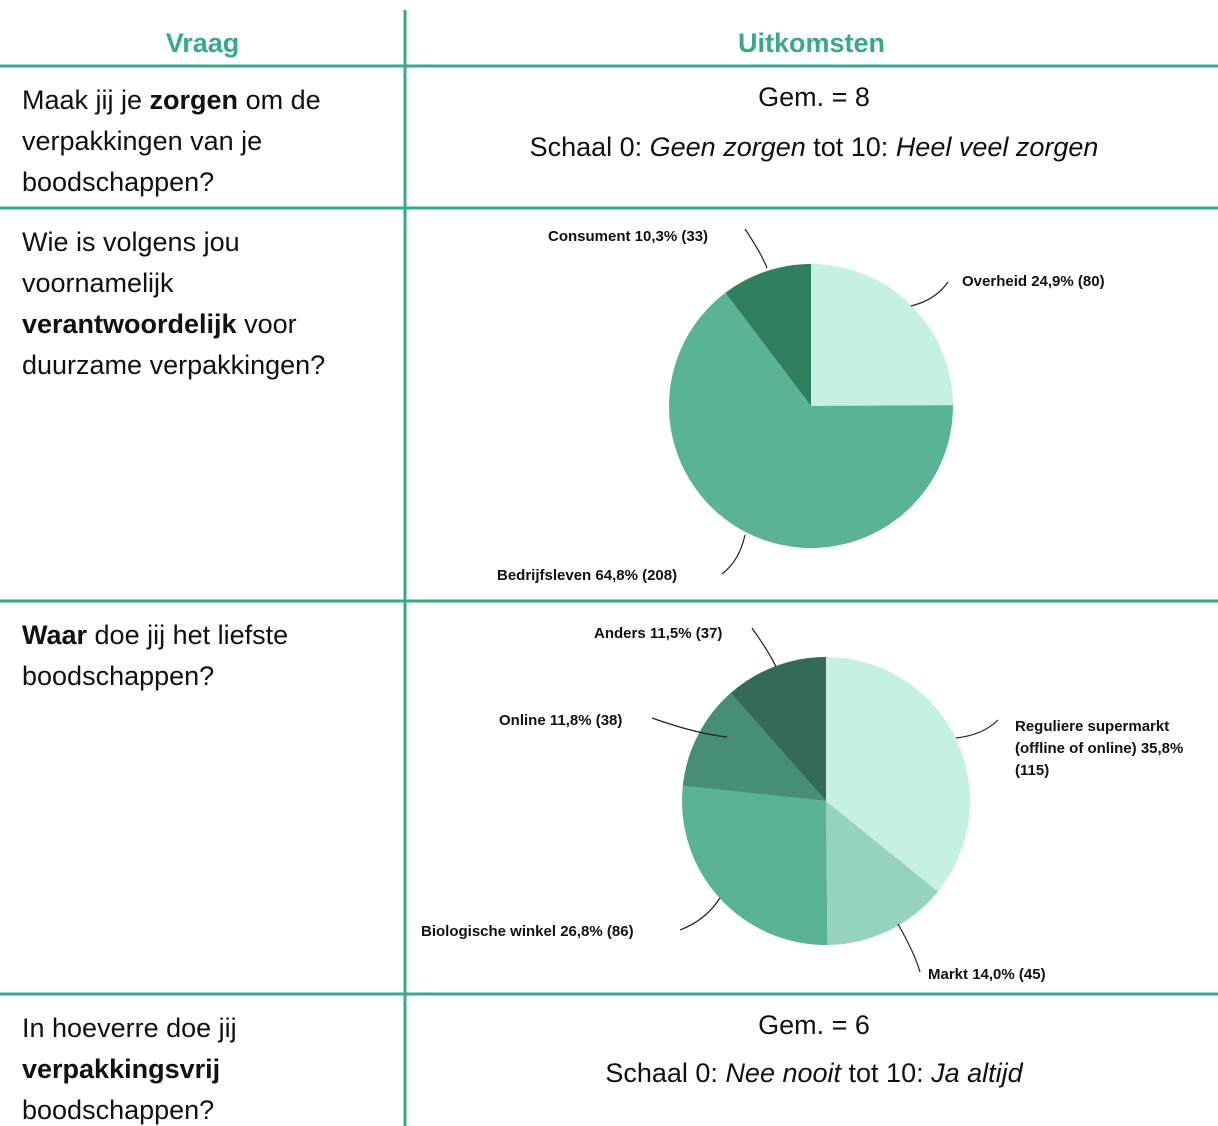 The width and height of the screenshot is (1218, 1126). I want to click on slice-value: 11,5% (37), so click(686, 633).